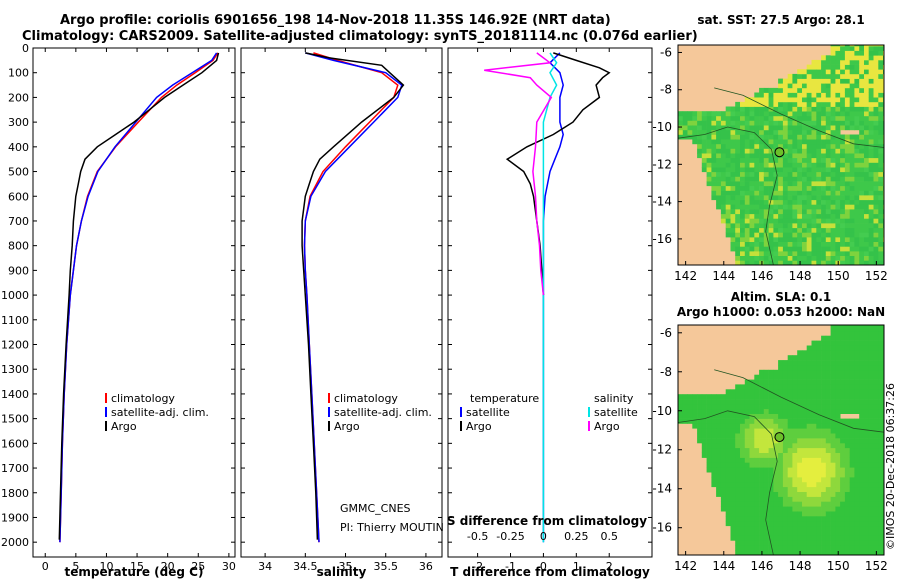  Describe the element at coordinates (353, 296) in the screenshot. I see `series-line-argo` at that location.